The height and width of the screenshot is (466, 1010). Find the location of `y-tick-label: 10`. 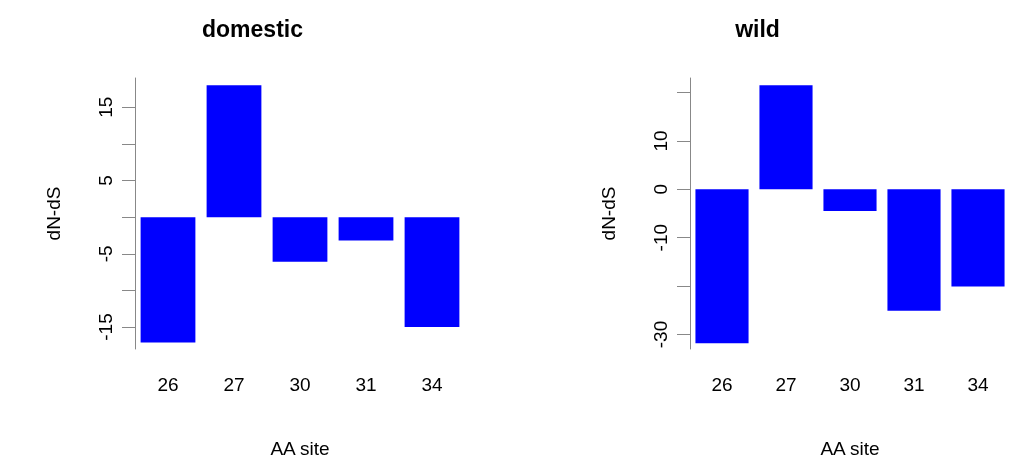

y-tick-label: 10 is located at coordinates (660, 141).